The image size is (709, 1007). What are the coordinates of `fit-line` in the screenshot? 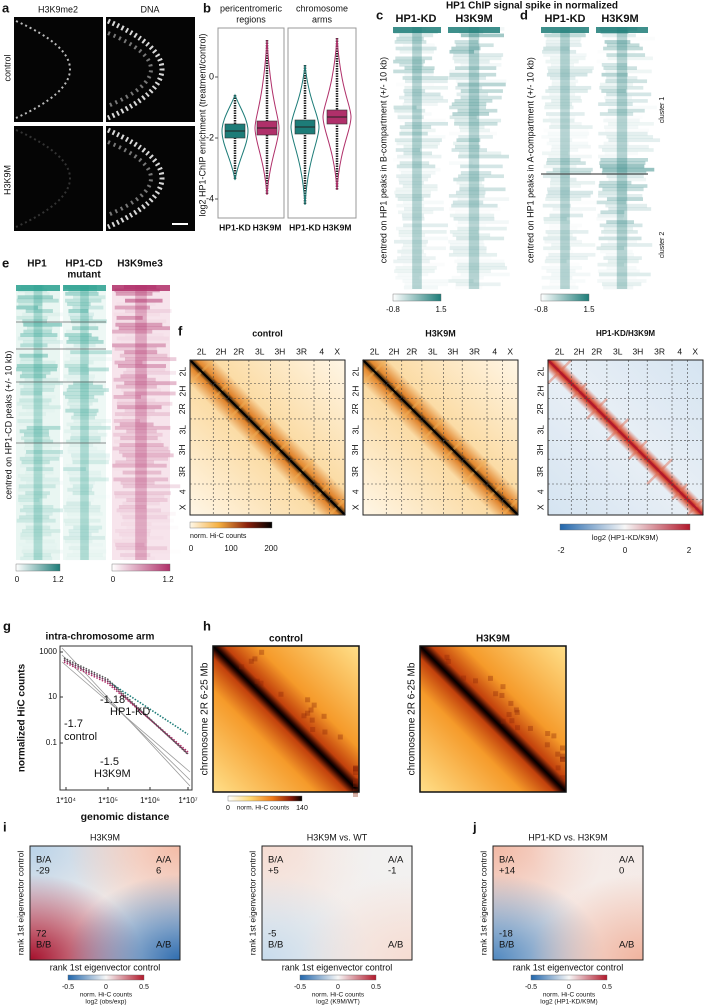 It's located at (126, 717).